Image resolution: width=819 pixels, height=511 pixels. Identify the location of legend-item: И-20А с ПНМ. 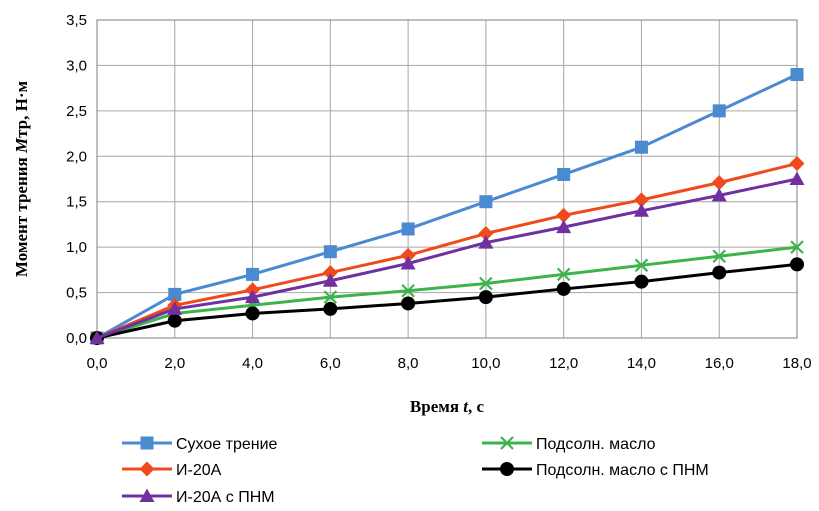
(198, 497).